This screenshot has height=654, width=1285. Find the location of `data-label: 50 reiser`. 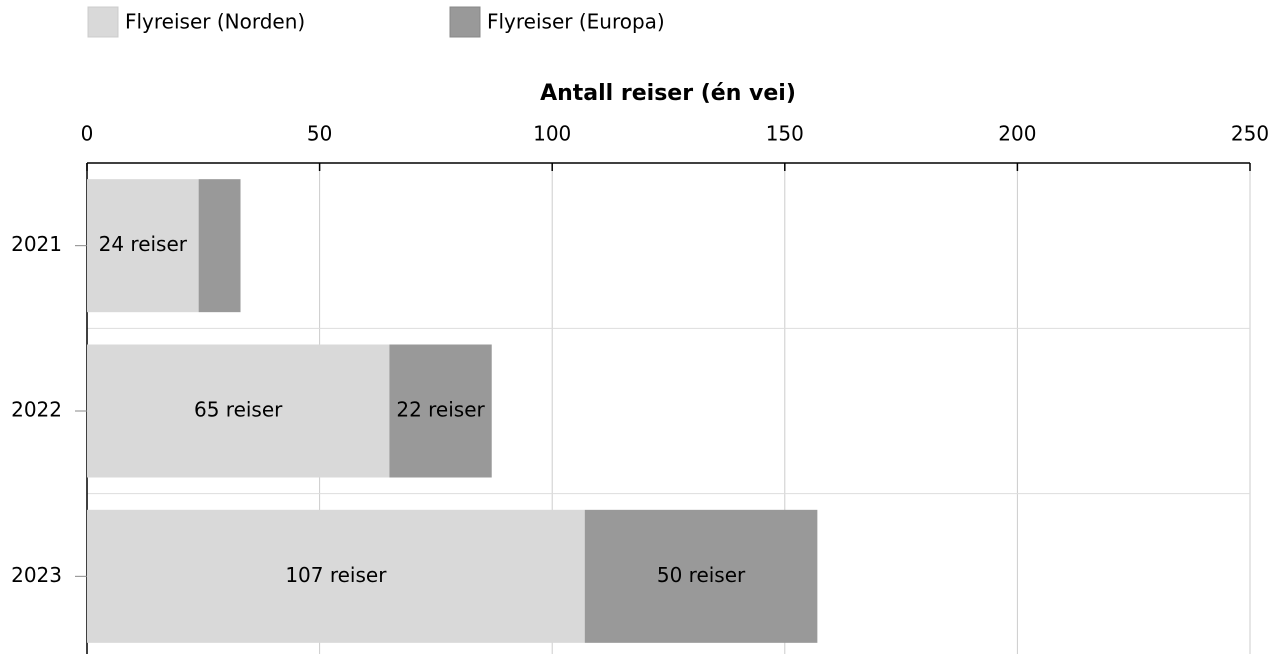

data-label: 50 reiser is located at coordinates (701, 575).